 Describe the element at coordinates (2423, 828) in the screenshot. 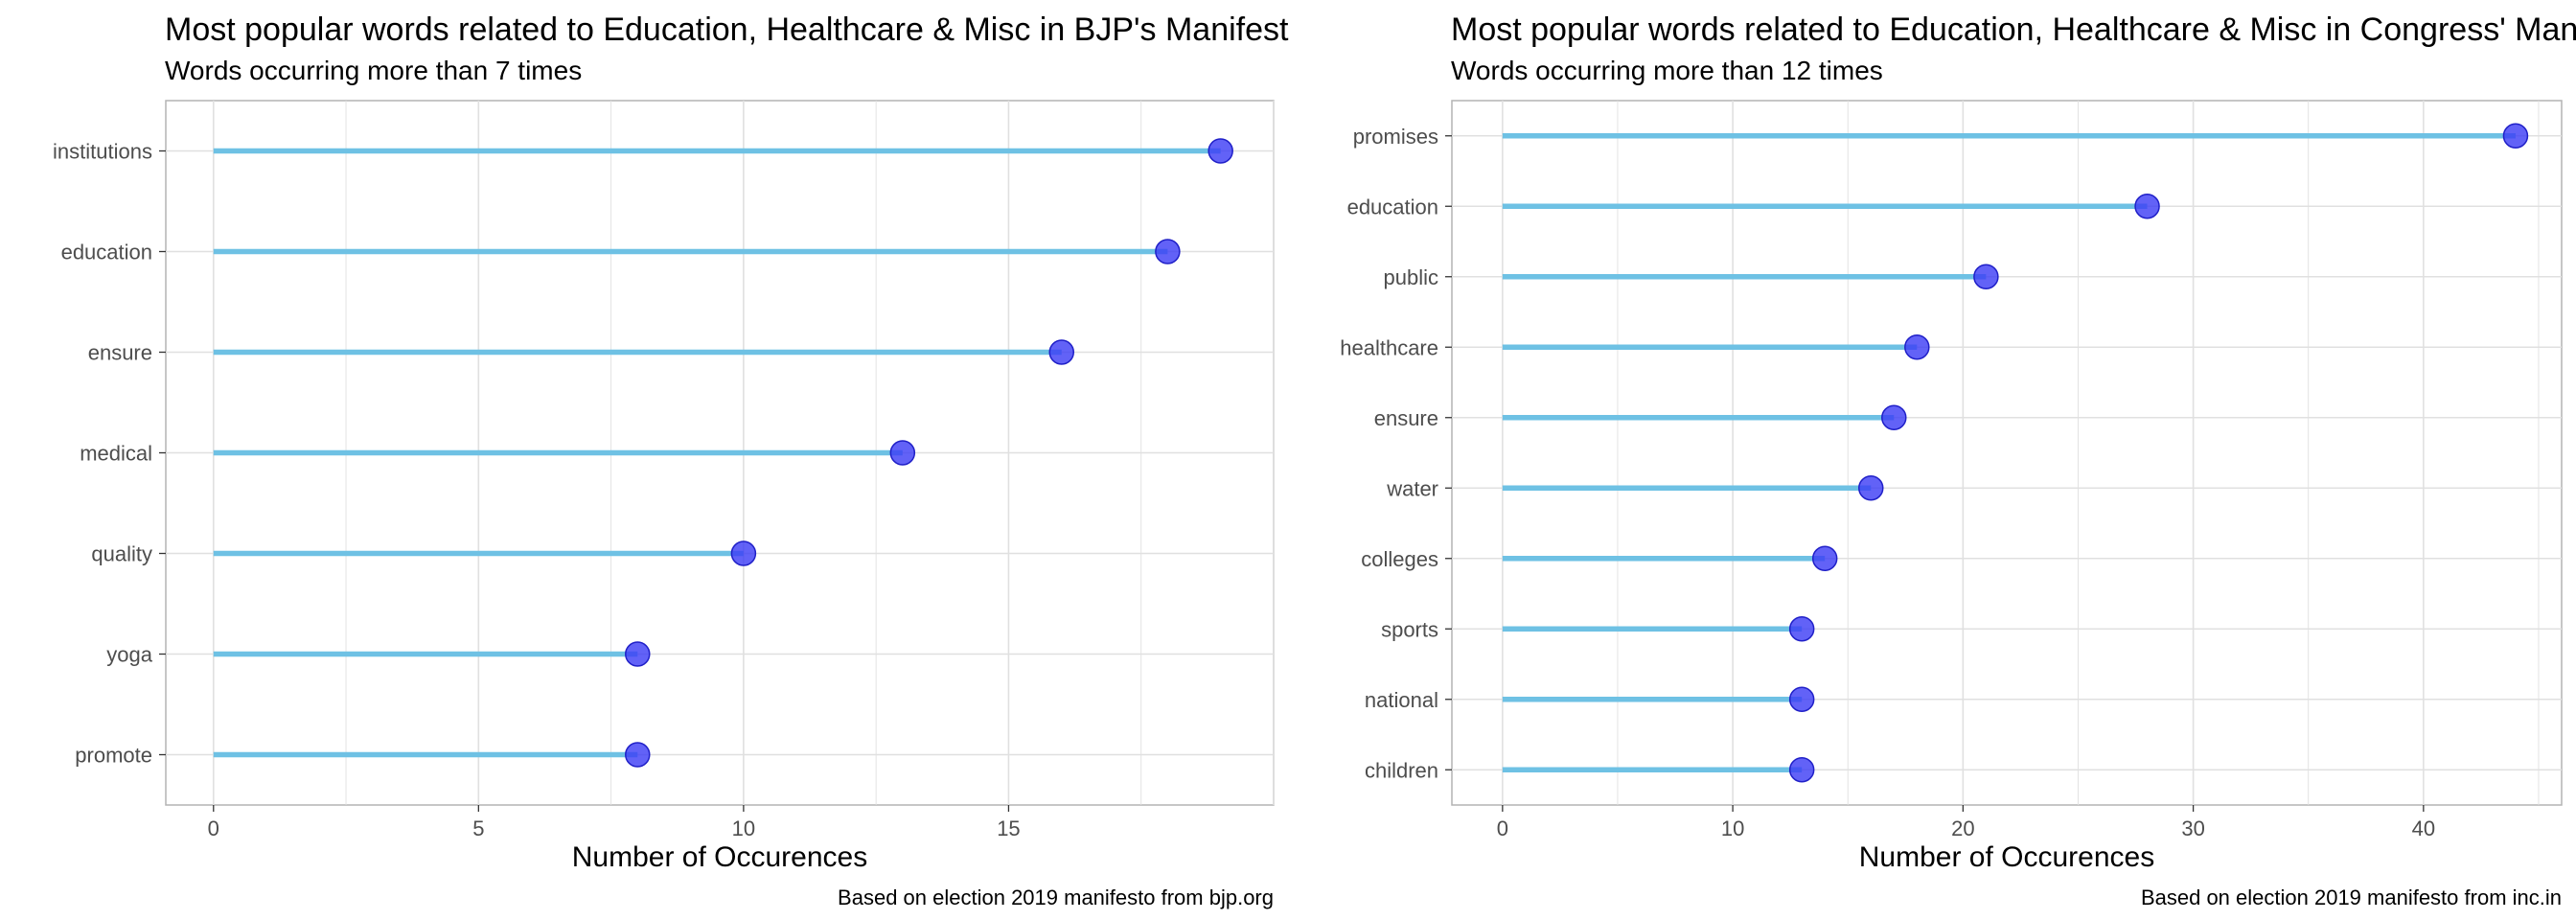

I see `x-tick-label: 40` at that location.